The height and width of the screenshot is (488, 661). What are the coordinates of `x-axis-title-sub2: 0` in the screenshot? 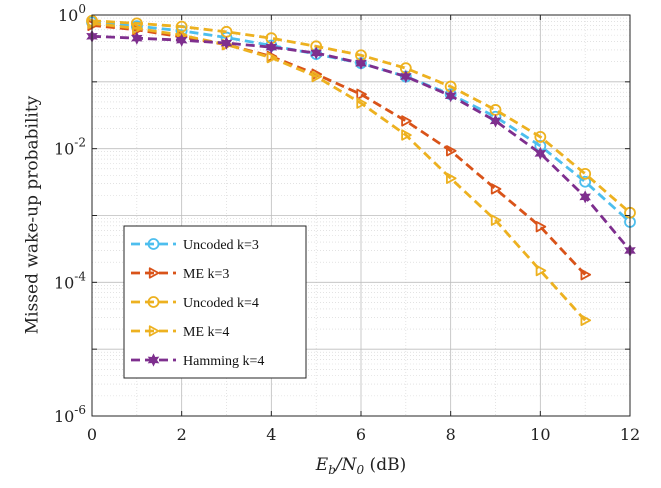 It's located at (361, 470).